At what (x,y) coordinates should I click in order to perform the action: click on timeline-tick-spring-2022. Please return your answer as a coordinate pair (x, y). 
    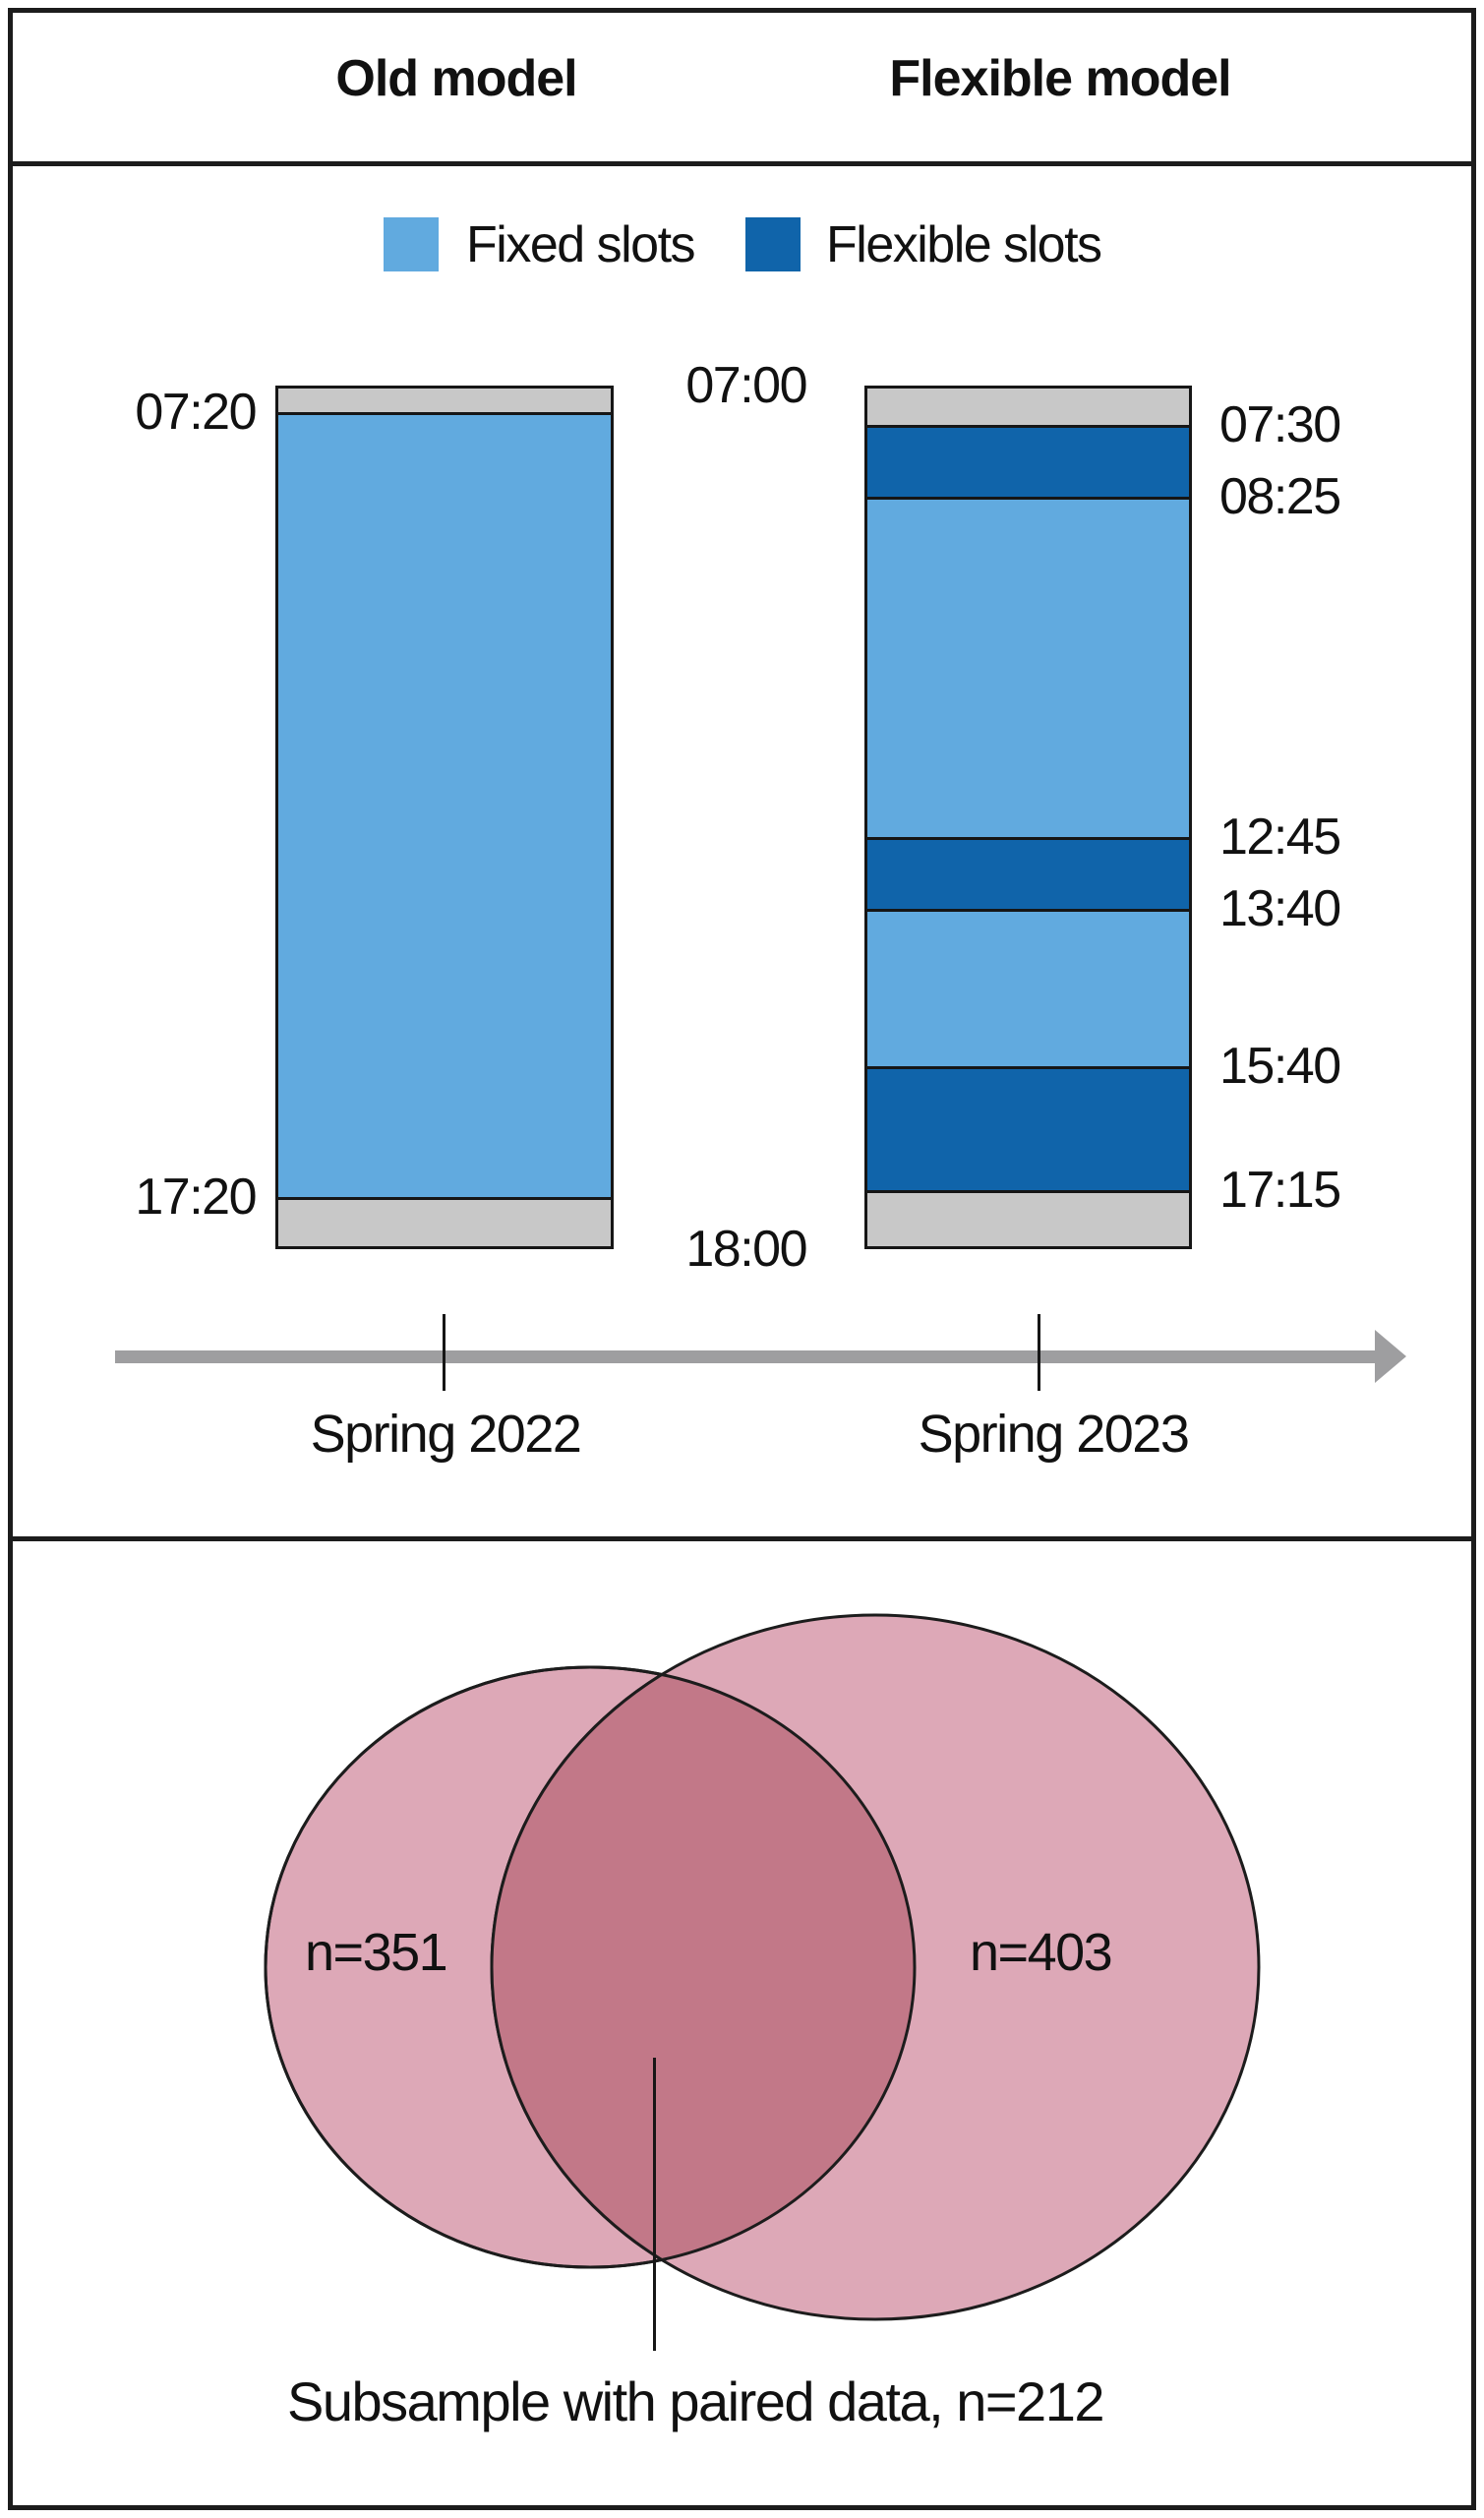
    Looking at the image, I should click on (444, 1352).